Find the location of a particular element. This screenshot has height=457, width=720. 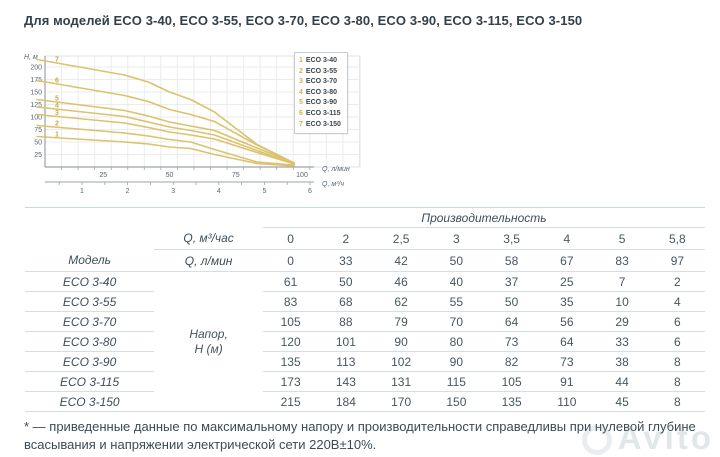

head-value-cell: 37 is located at coordinates (511, 281).